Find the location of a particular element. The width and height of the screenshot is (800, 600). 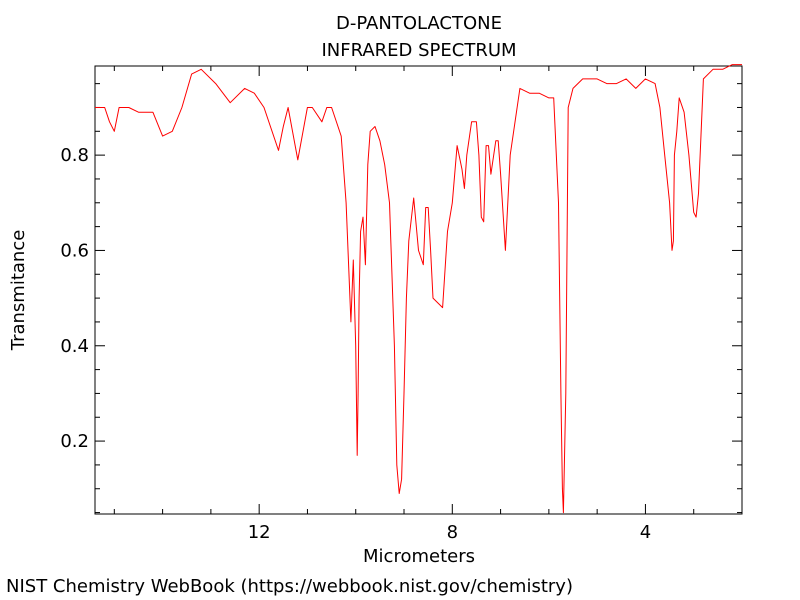

x-tick-label: 8 is located at coordinates (452, 532).